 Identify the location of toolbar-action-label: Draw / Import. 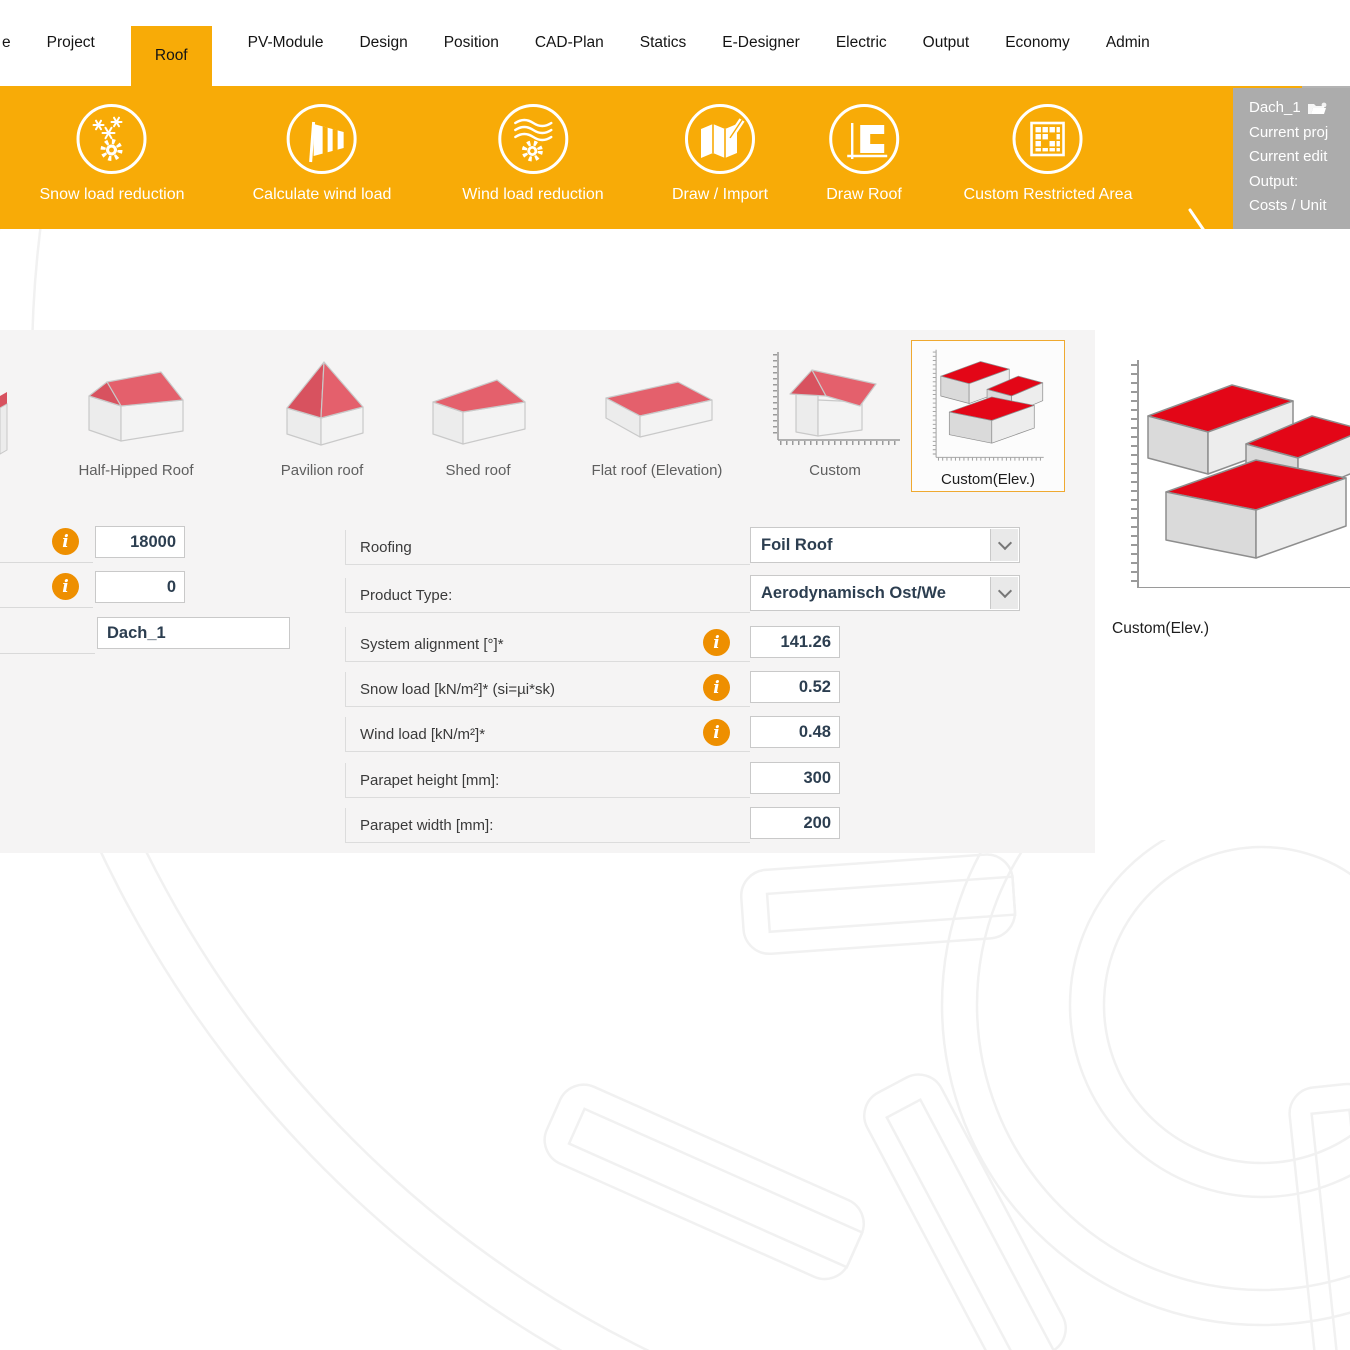
(720, 194).